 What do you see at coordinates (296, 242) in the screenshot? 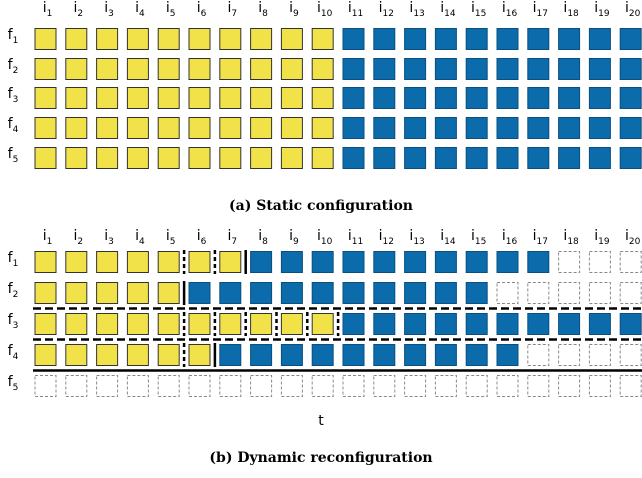
I see `column-label-subscript: 9` at bounding box center [296, 242].